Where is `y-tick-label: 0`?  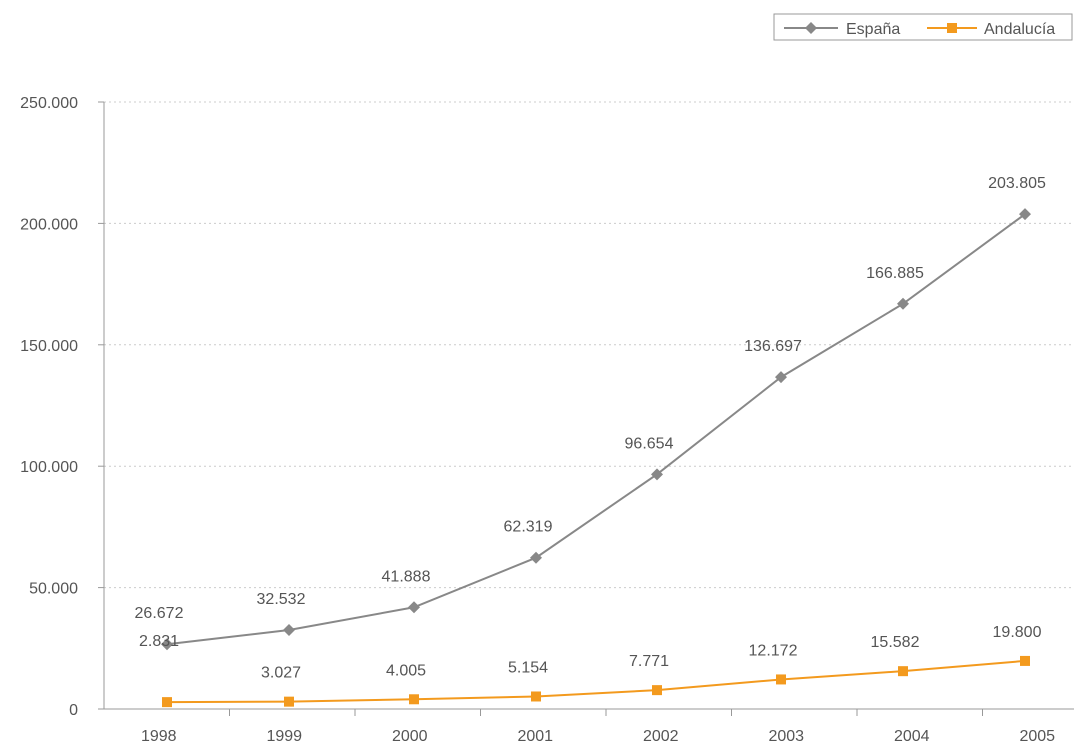 y-tick-label: 0 is located at coordinates (73, 710).